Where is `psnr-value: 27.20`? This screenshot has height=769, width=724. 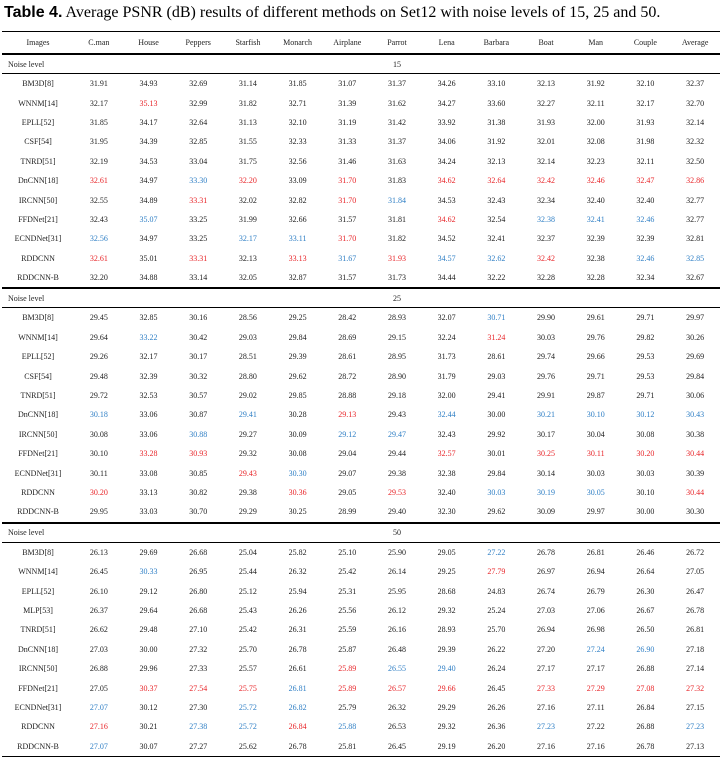 psnr-value: 27.20 is located at coordinates (546, 649).